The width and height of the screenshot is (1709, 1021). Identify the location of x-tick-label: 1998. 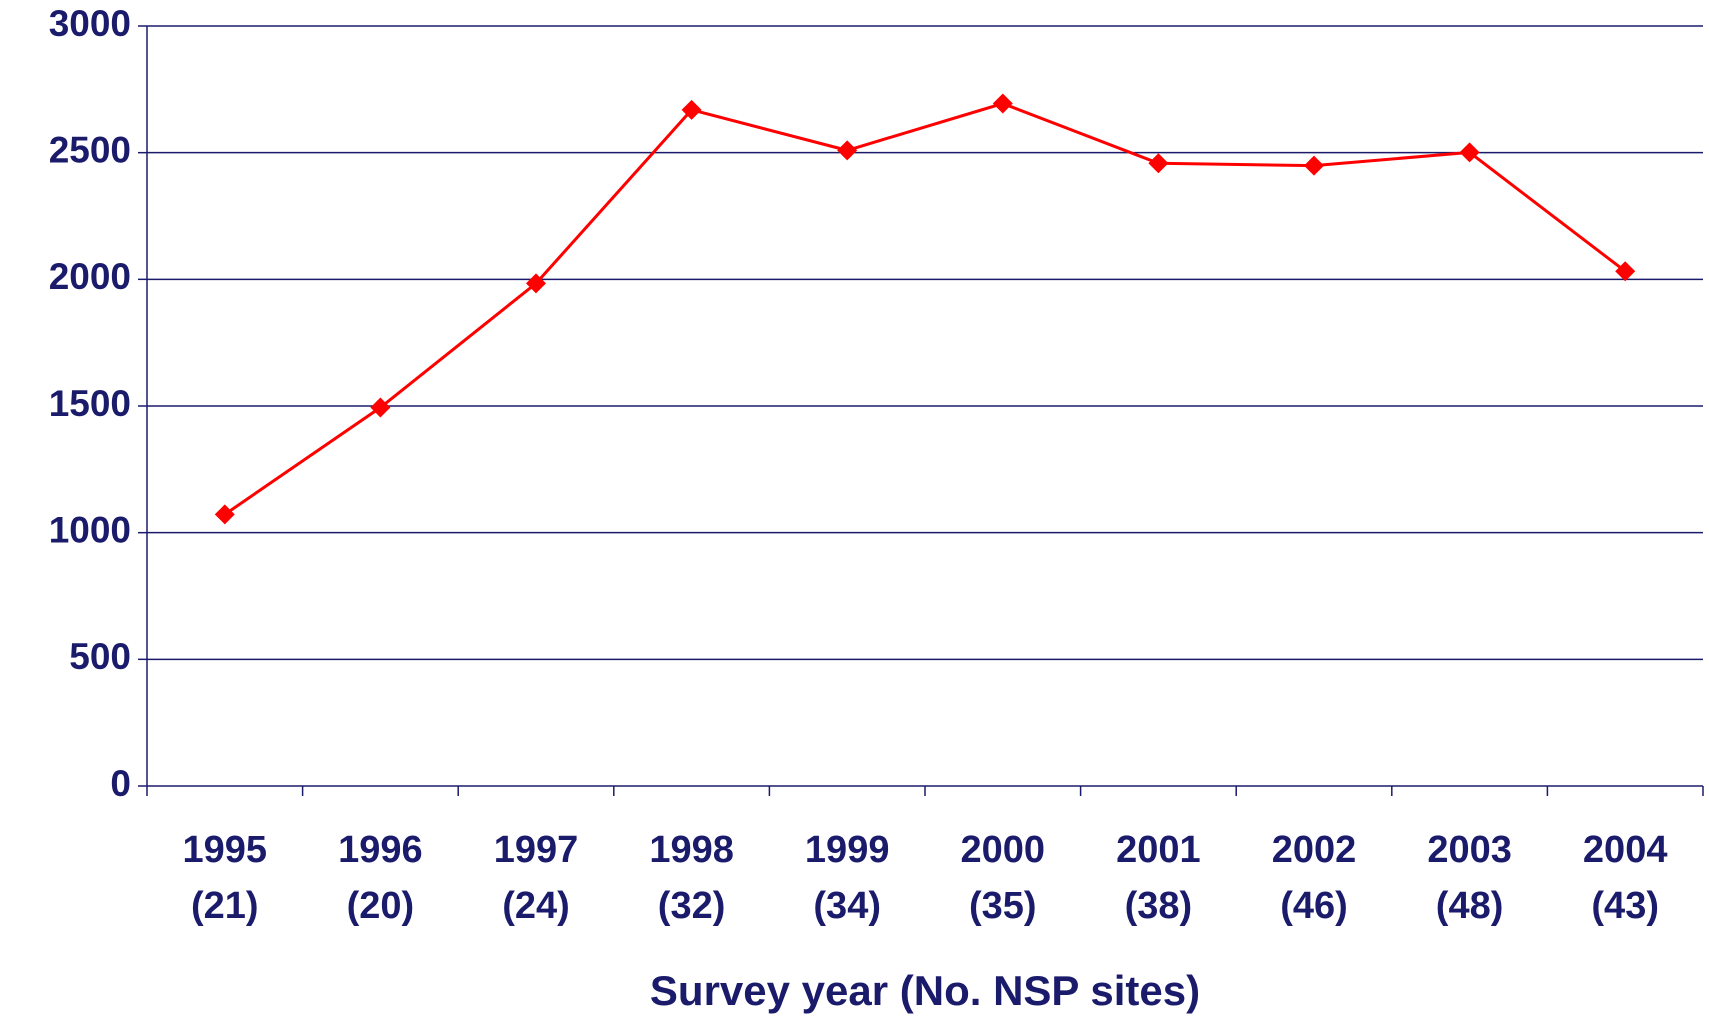
(691, 850).